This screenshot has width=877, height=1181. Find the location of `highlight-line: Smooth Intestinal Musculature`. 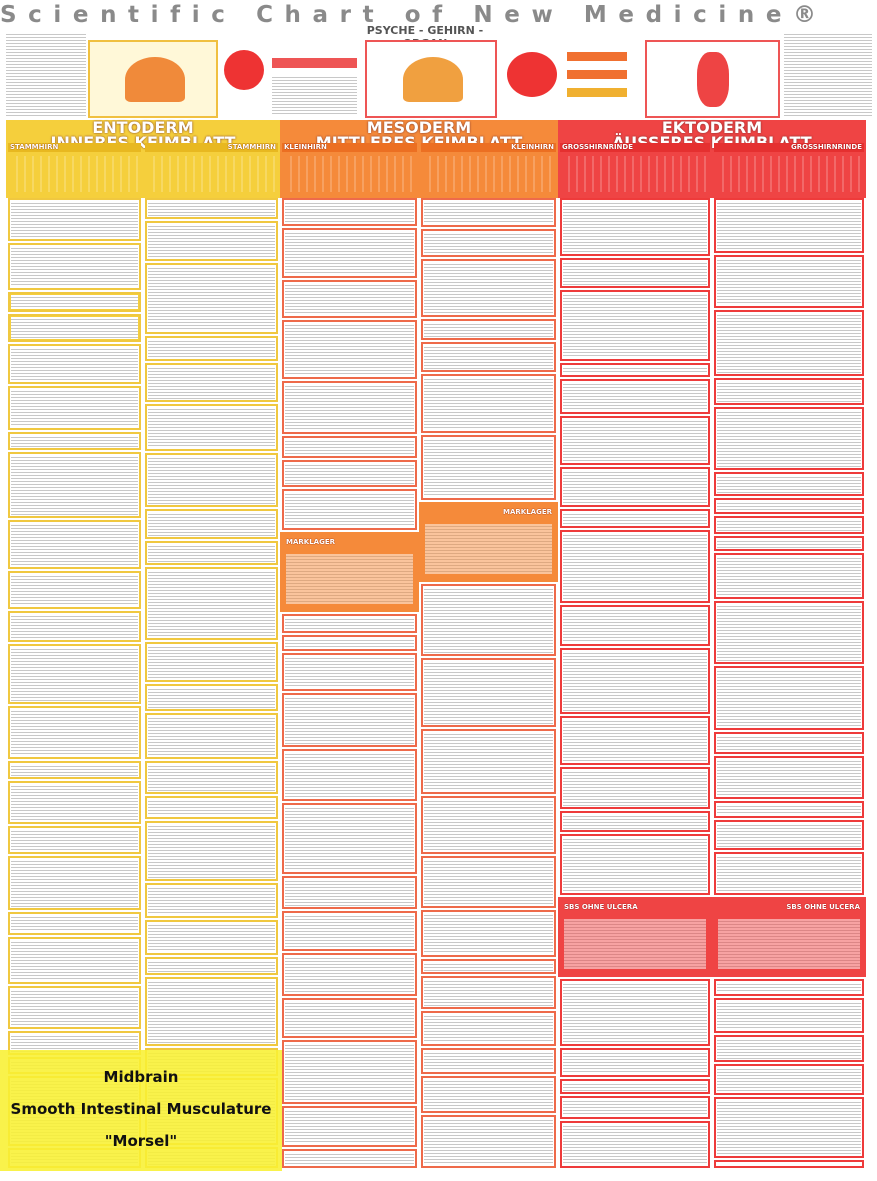

highlight-line: Smooth Intestinal Musculature is located at coordinates (141, 1109).